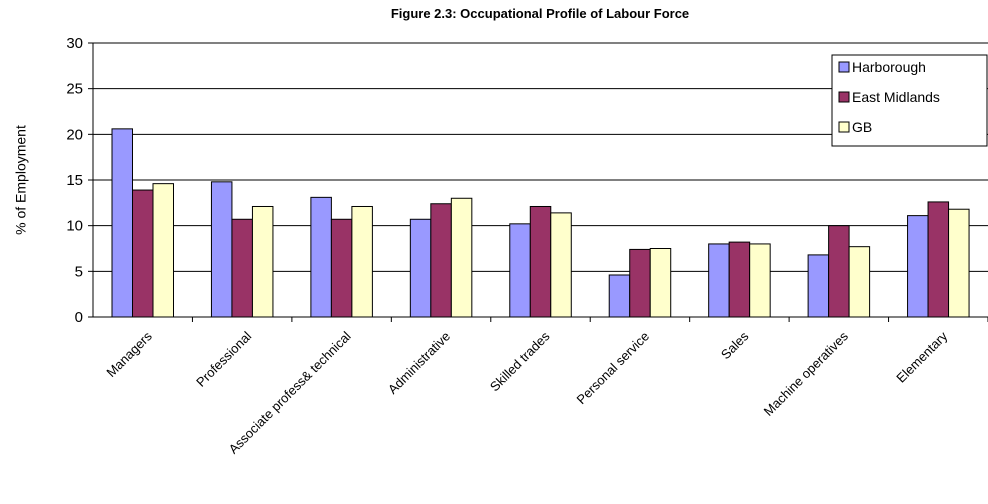 This screenshot has width=988, height=504. I want to click on x-tick-label: Elementary, so click(921, 356).